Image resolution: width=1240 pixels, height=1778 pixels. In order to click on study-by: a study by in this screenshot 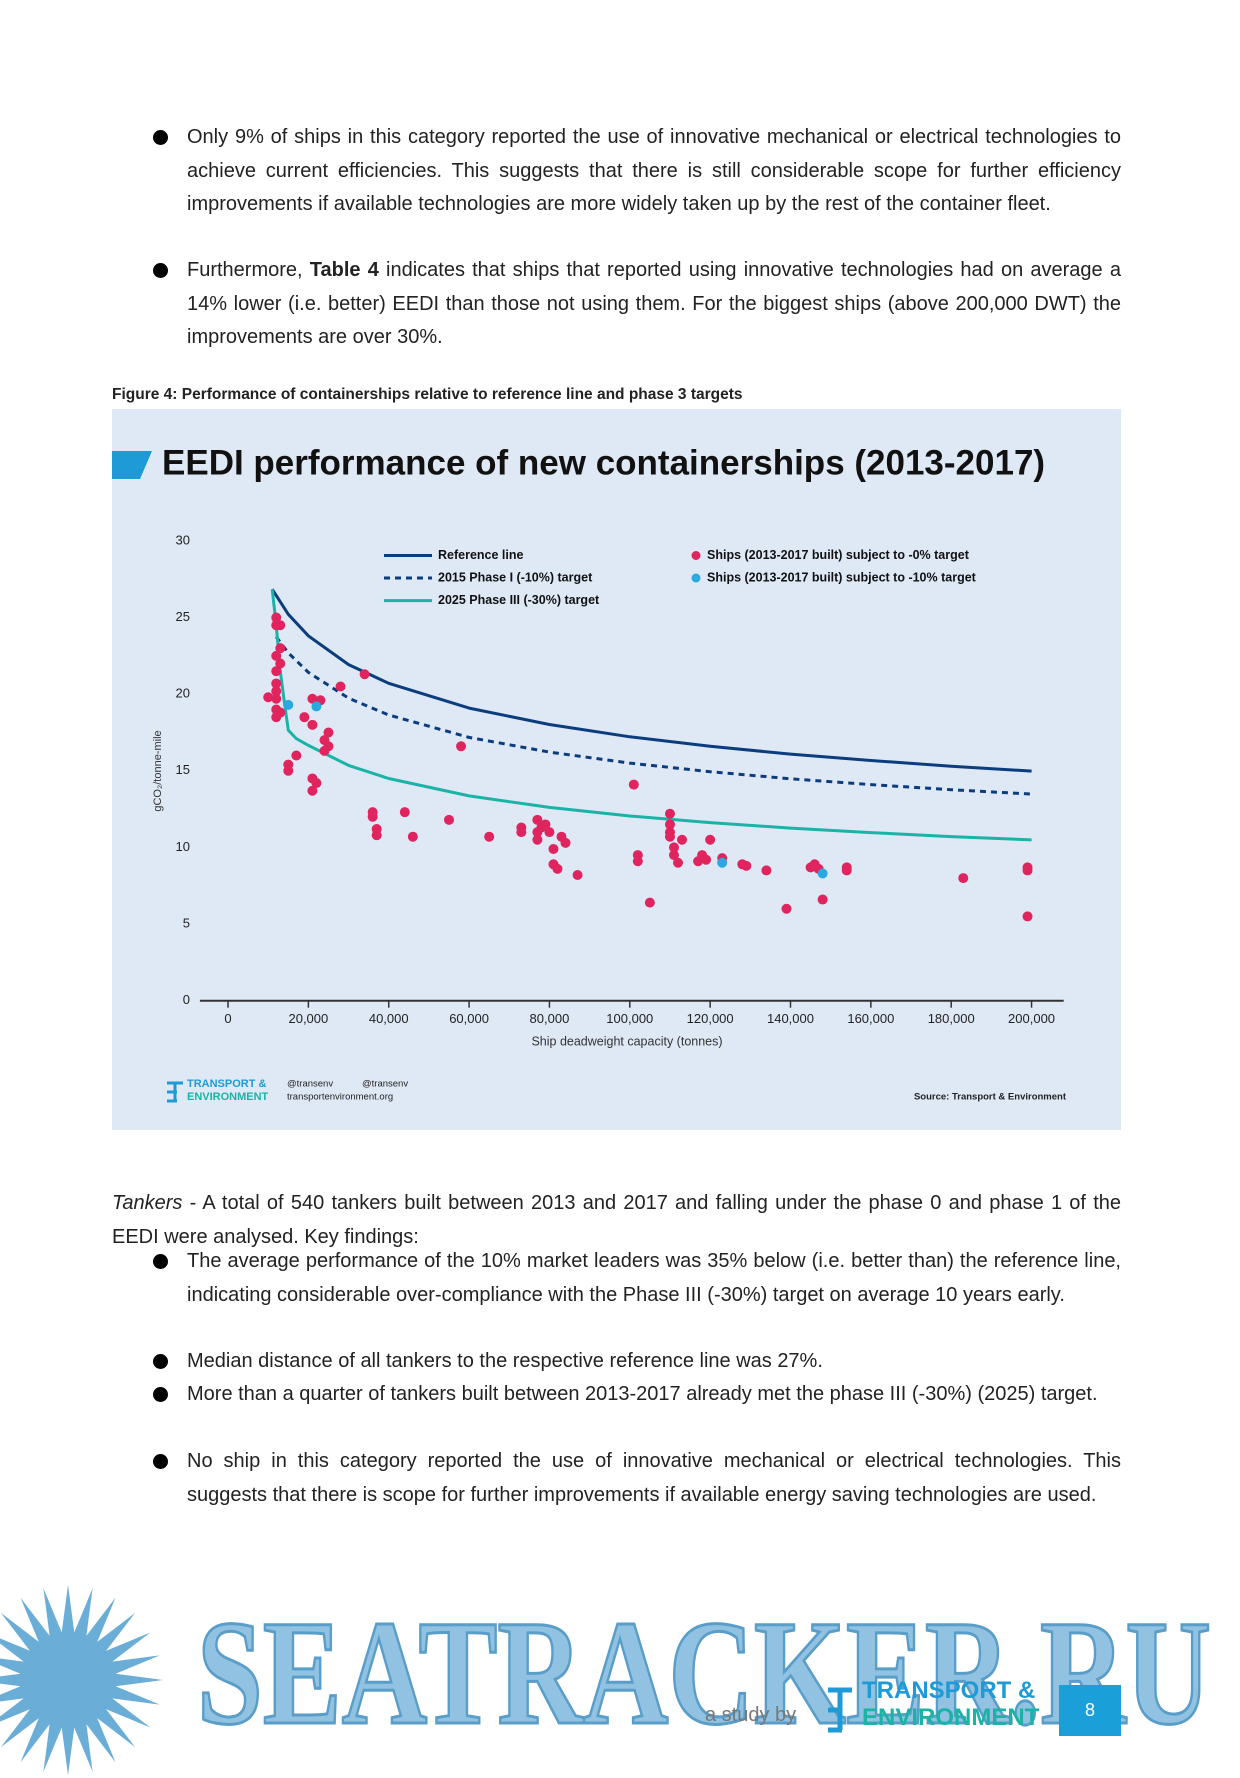, I will do `click(750, 1715)`.